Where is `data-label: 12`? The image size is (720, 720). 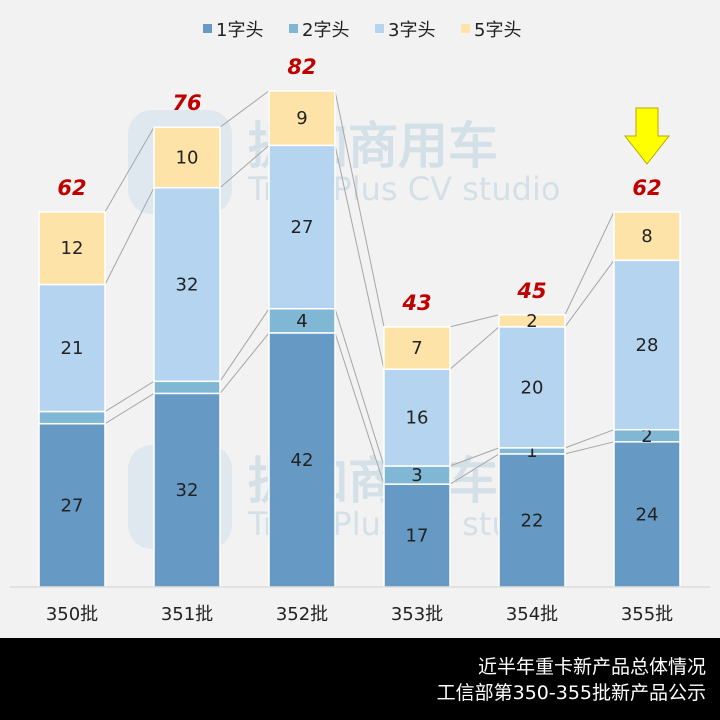 data-label: 12 is located at coordinates (72, 248).